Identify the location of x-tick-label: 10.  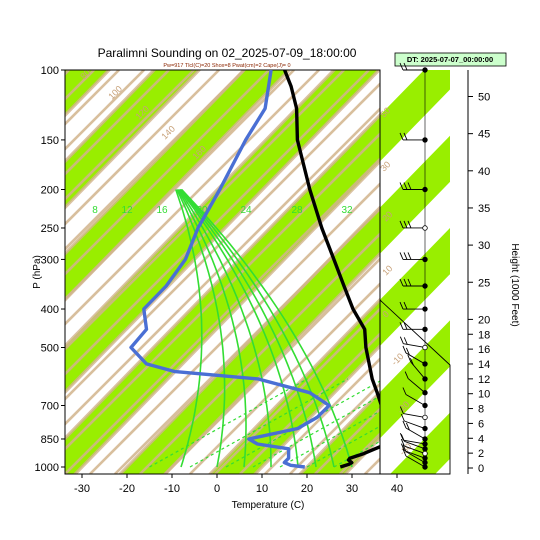
(262, 489).